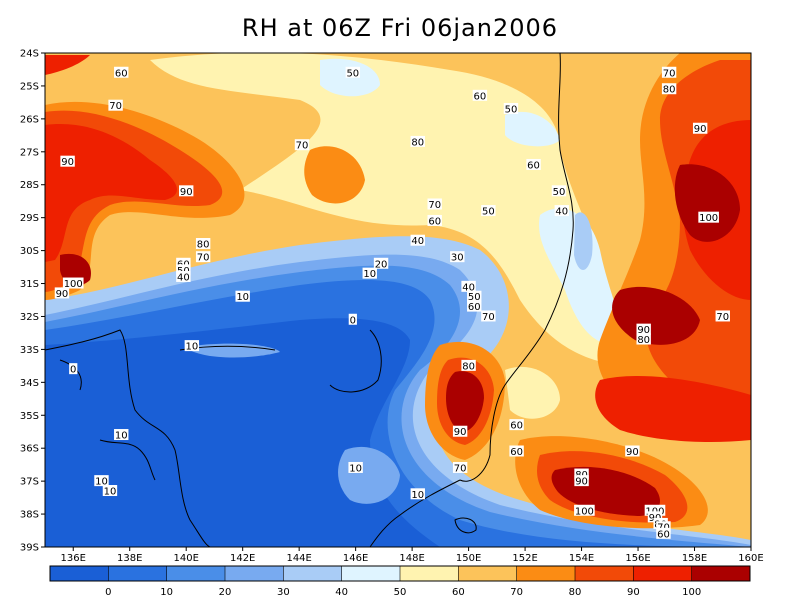  Describe the element at coordinates (400, 581) in the screenshot. I see `colorbar: 0 10 20 30 40 50 60 70 80 90 100` at that location.